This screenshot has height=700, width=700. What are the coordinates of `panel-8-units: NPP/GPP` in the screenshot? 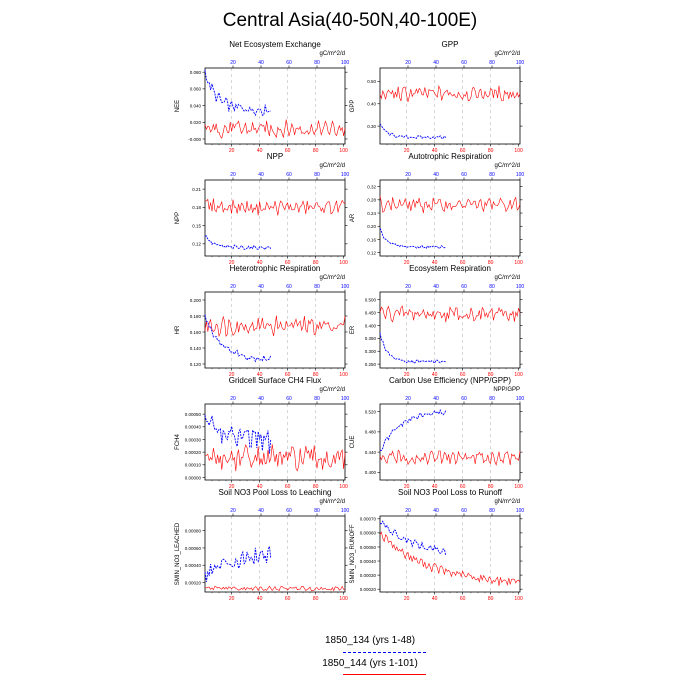 It's located at (506, 390).